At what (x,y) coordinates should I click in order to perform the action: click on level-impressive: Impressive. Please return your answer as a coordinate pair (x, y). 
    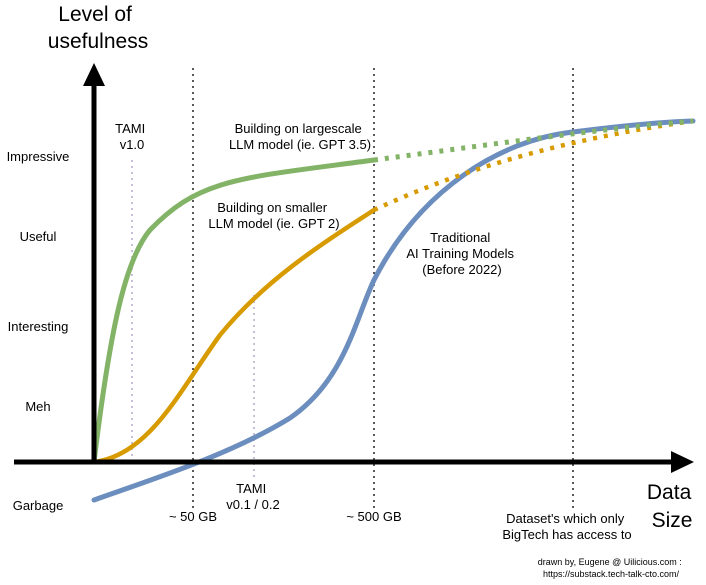
    Looking at the image, I should click on (38, 156).